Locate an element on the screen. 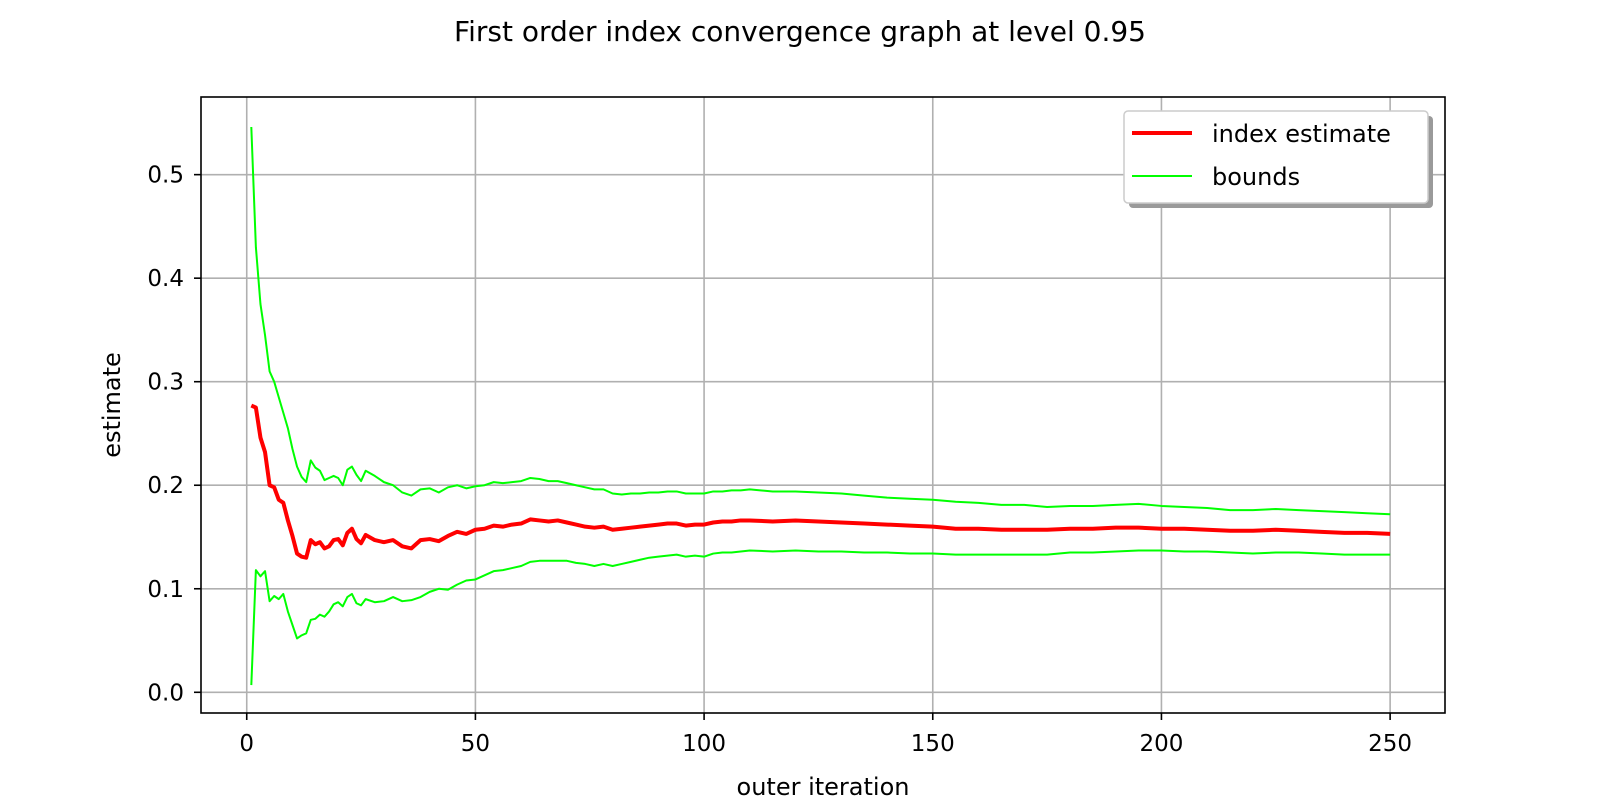 This screenshot has width=1600, height=800. x-tick-label: 150 is located at coordinates (933, 744).